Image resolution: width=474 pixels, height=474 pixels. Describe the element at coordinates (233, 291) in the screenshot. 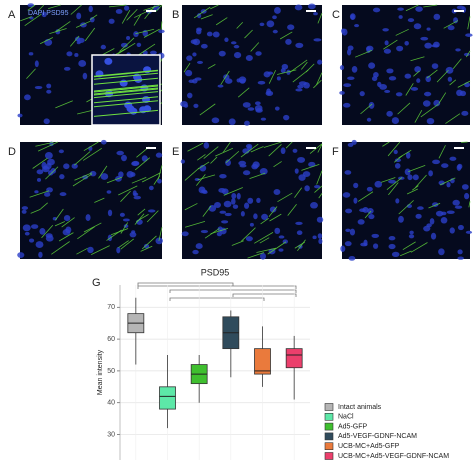

I see `significance-bracket` at that location.